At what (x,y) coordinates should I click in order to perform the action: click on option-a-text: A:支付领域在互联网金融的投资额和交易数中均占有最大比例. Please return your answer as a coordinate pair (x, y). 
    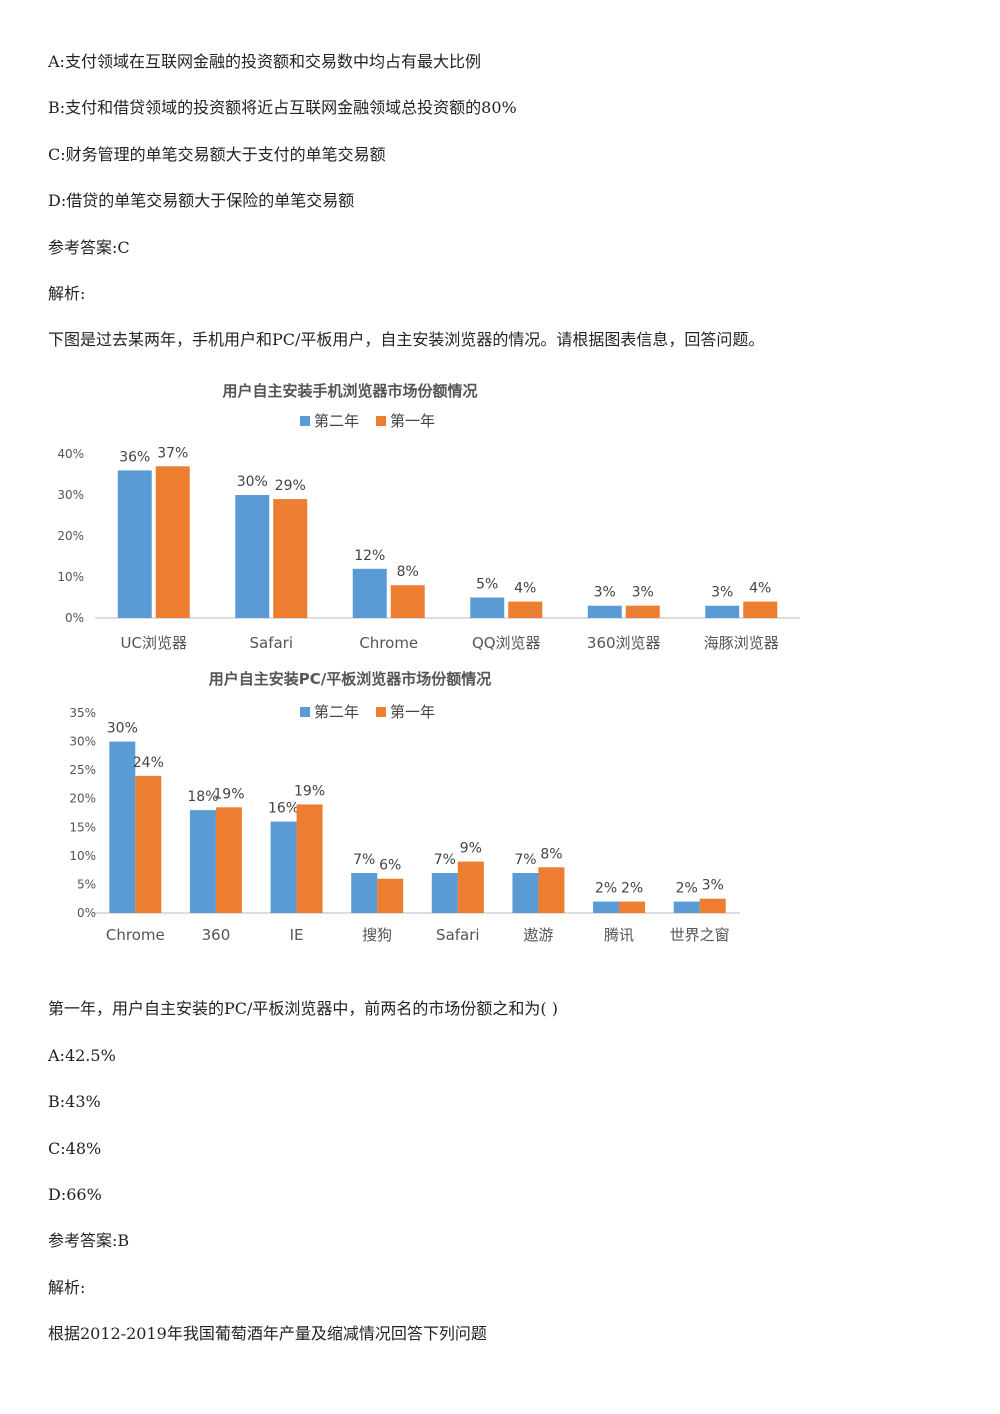
    Looking at the image, I should click on (264, 61).